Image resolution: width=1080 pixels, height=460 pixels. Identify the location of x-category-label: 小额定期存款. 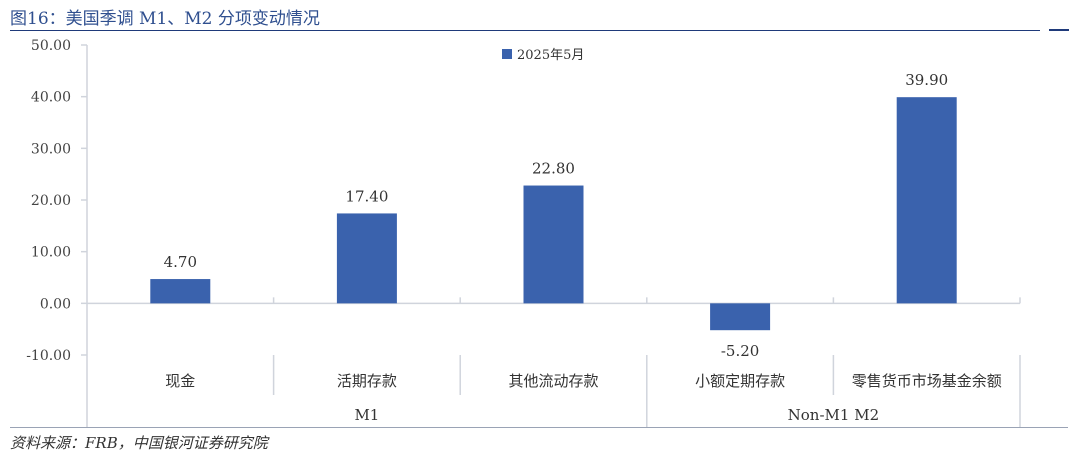
(740, 381).